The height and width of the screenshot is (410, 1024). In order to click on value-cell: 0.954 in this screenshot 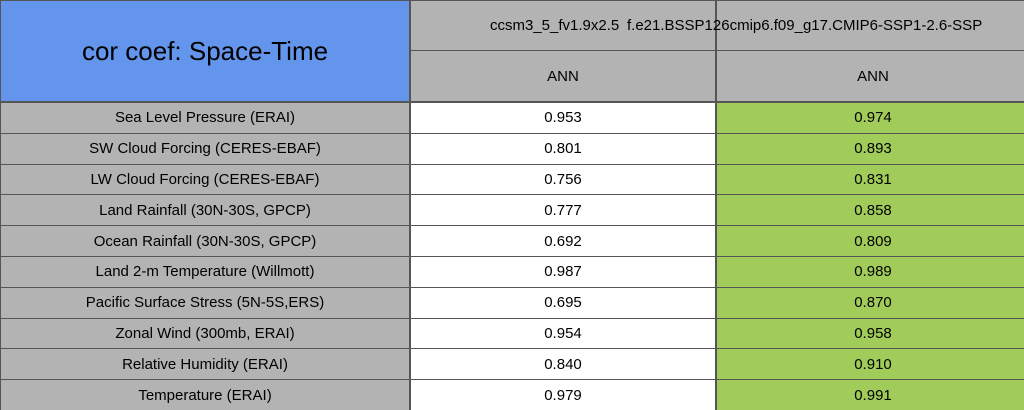, I will do `click(563, 333)`.